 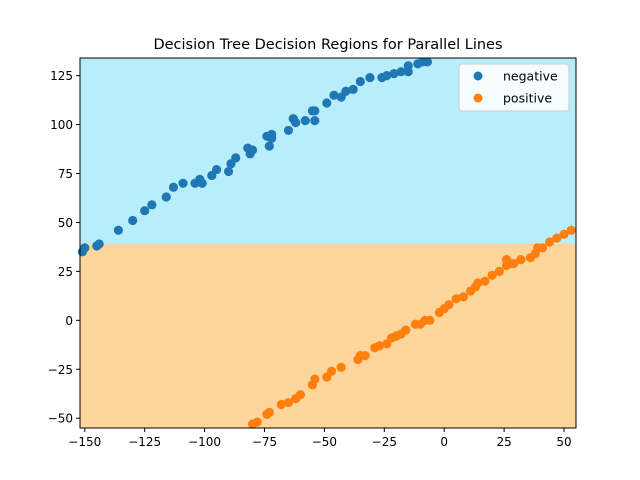 What do you see at coordinates (324, 442) in the screenshot?
I see `x-tick-label: −50` at bounding box center [324, 442].